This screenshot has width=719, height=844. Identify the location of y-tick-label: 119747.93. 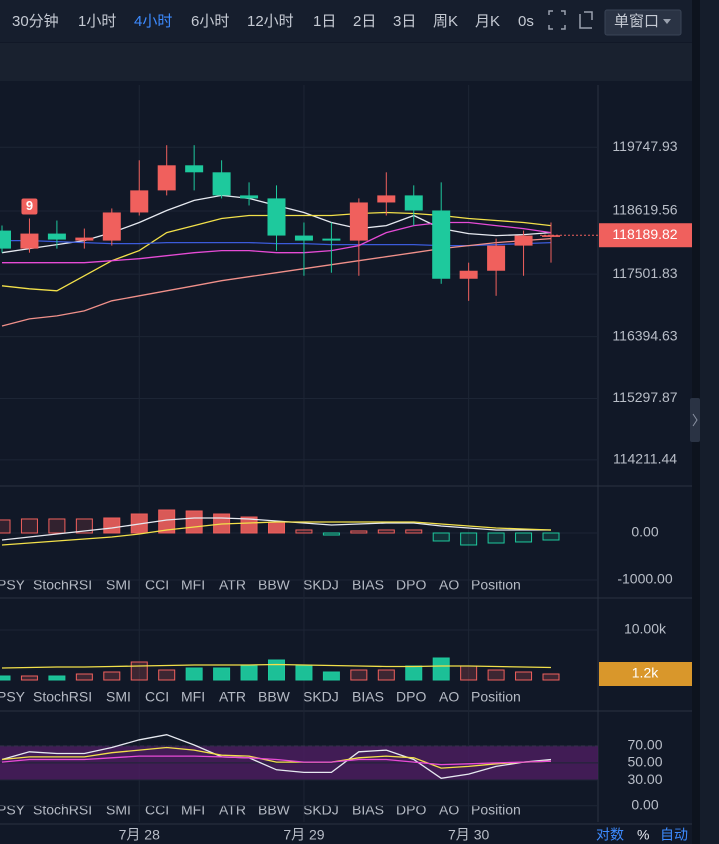
(644, 146).